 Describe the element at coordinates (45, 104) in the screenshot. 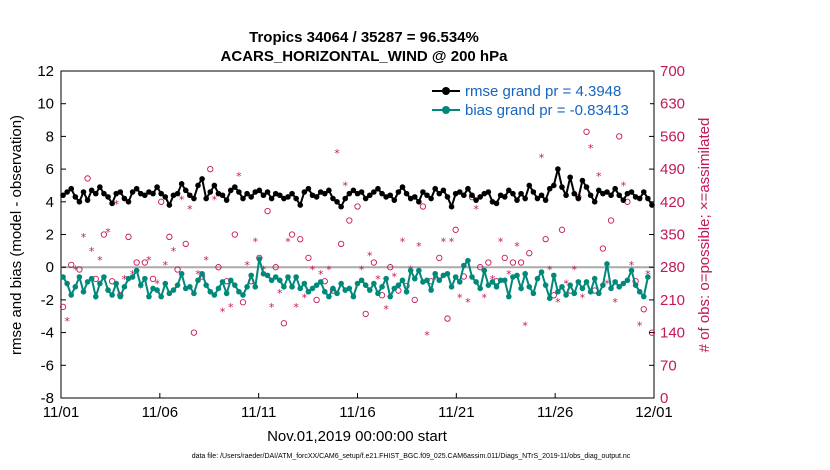

I see `y-tick-label: 10` at that location.